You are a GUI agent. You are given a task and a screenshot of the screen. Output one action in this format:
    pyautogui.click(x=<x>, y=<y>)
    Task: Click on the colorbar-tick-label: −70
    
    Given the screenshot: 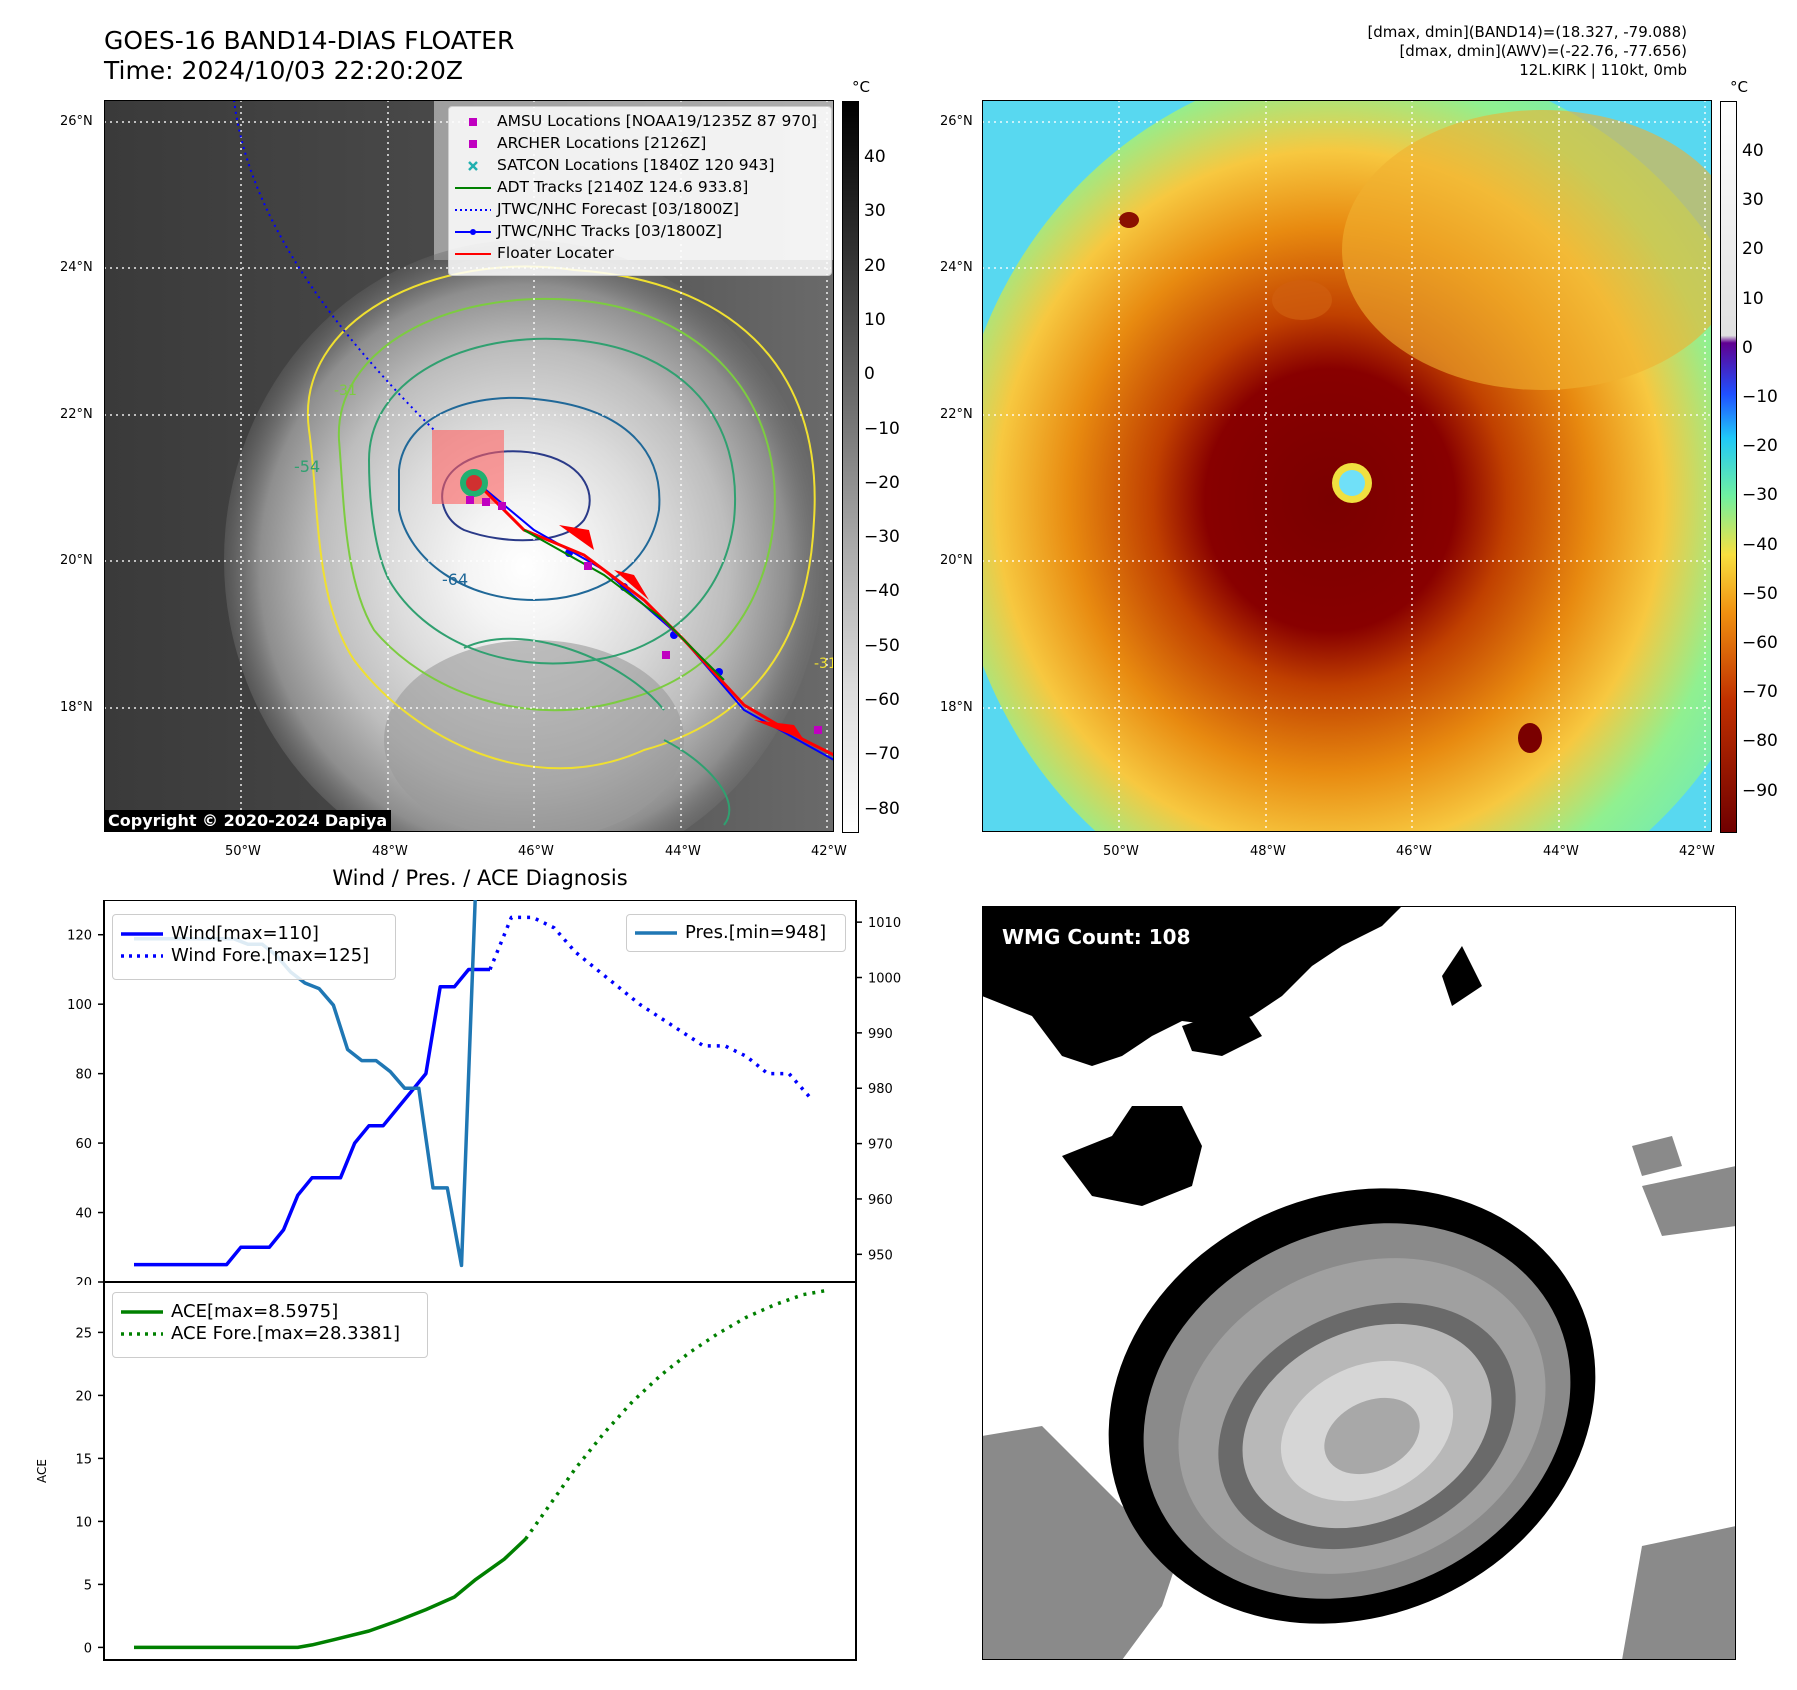 What is the action you would take?
    pyautogui.click(x=882, y=754)
    